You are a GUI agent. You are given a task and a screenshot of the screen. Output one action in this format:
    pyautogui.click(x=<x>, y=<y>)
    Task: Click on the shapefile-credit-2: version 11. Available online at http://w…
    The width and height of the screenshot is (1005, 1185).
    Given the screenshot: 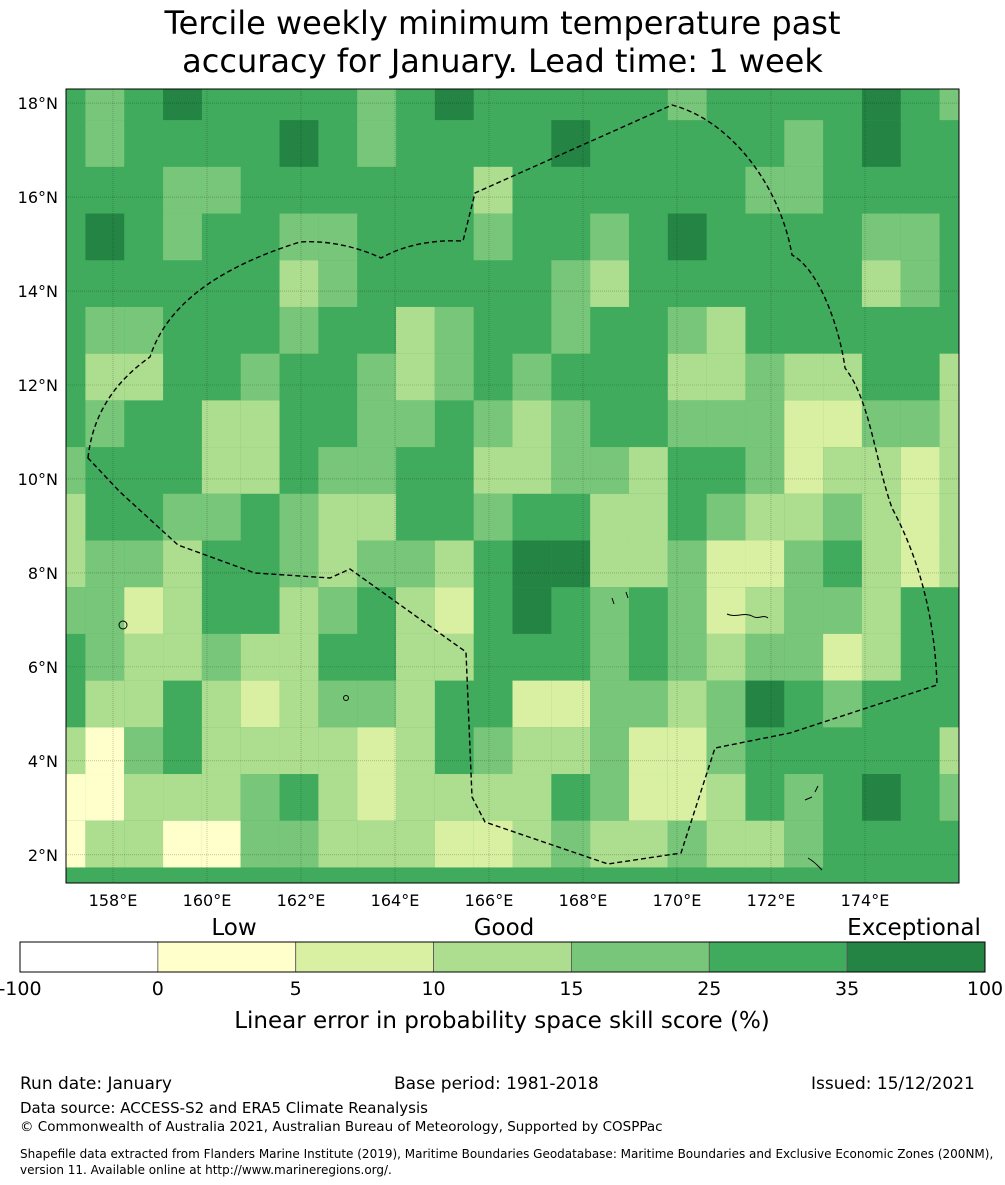 What is the action you would take?
    pyautogui.click(x=206, y=1170)
    